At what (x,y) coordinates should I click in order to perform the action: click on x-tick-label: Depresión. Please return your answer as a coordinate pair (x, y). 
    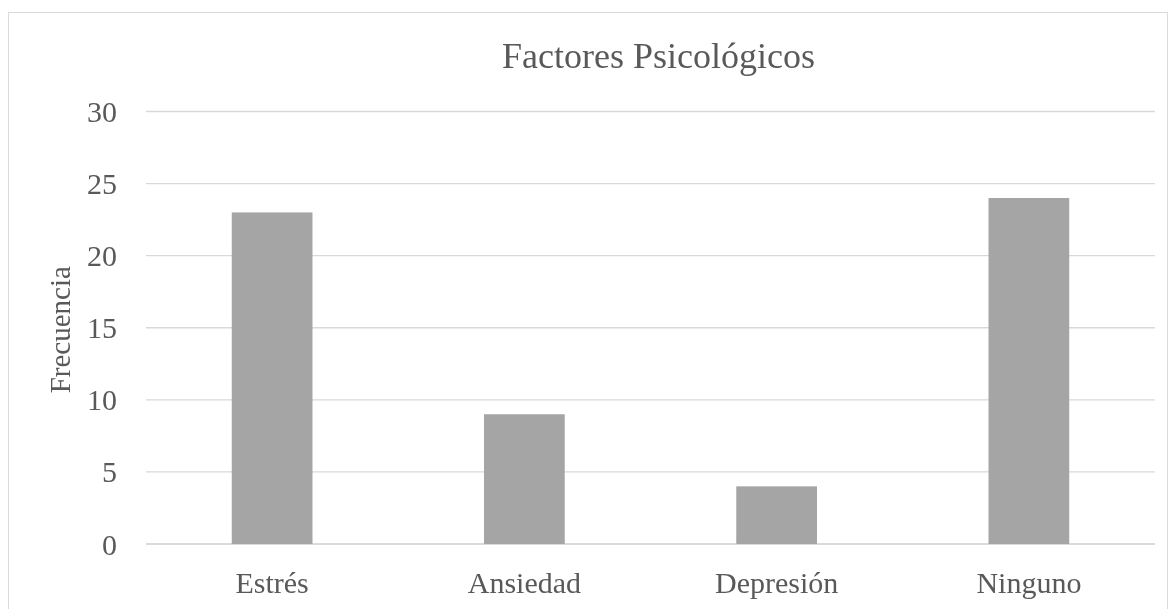
    Looking at the image, I should click on (776, 582).